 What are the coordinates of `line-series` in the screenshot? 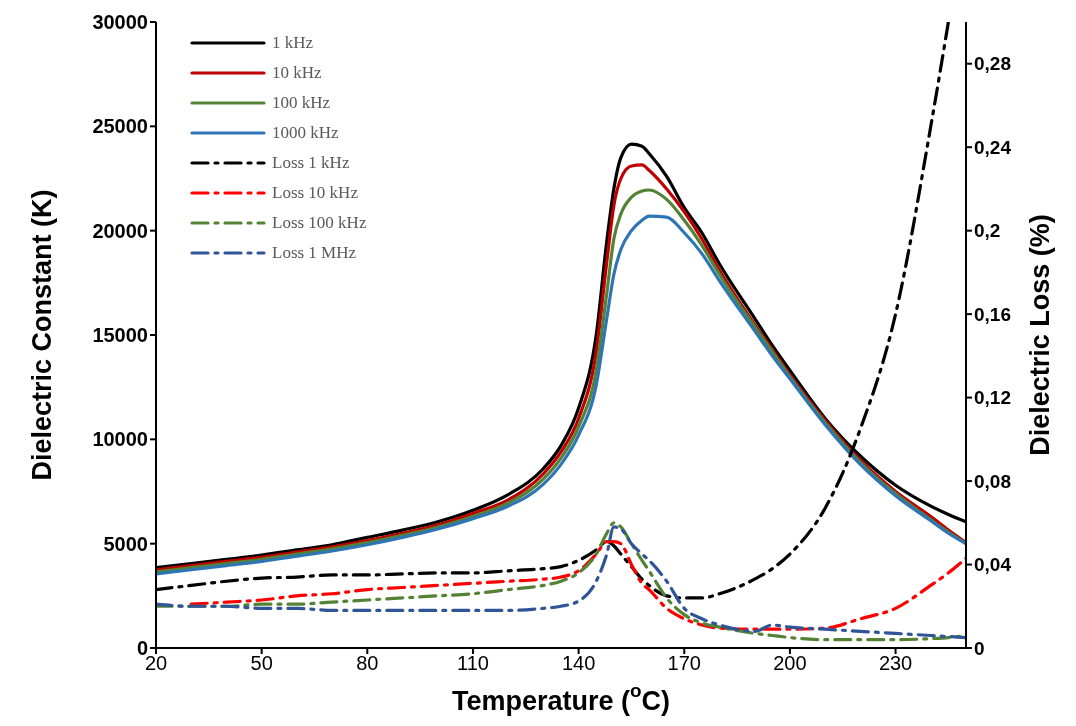 It's located at (577, 585).